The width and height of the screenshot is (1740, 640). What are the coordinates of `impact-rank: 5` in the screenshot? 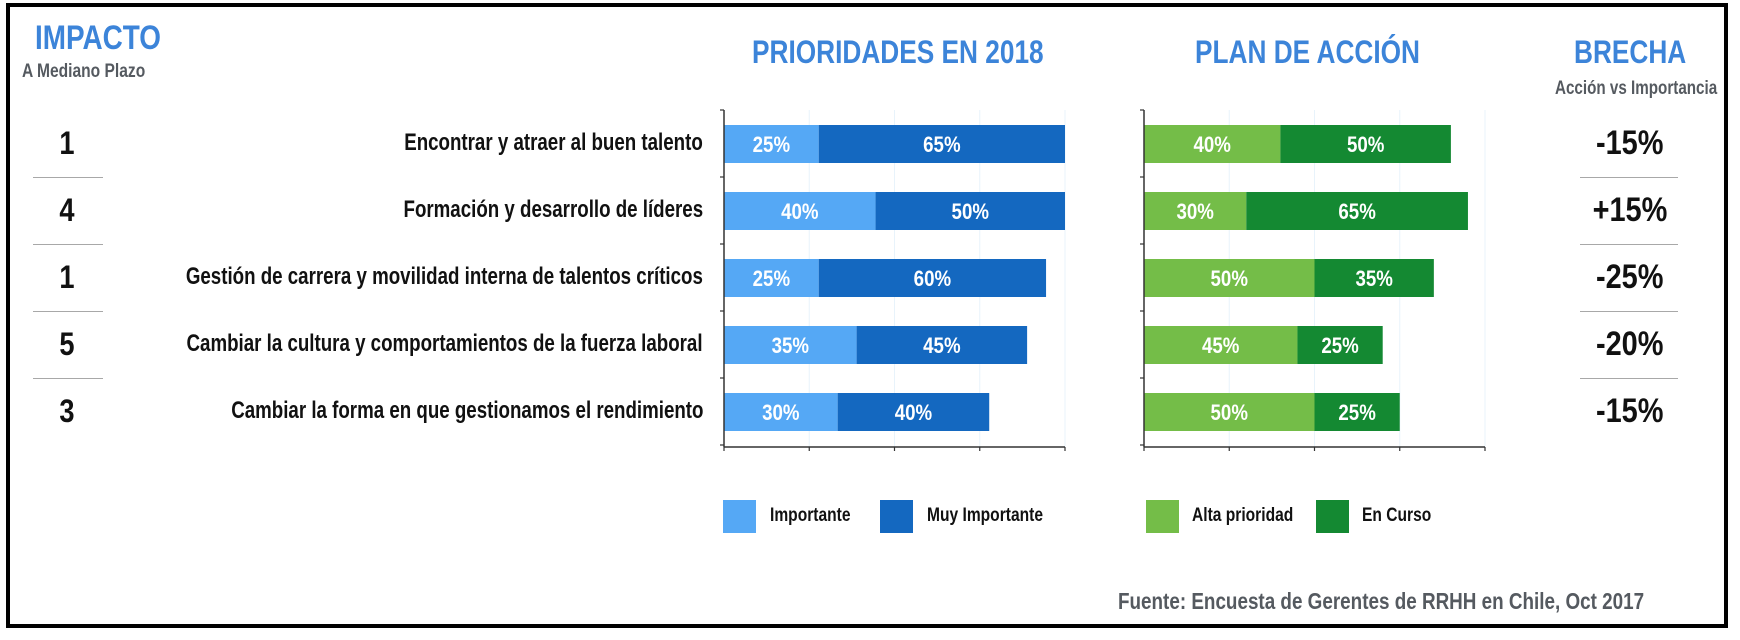 It's located at (67, 344).